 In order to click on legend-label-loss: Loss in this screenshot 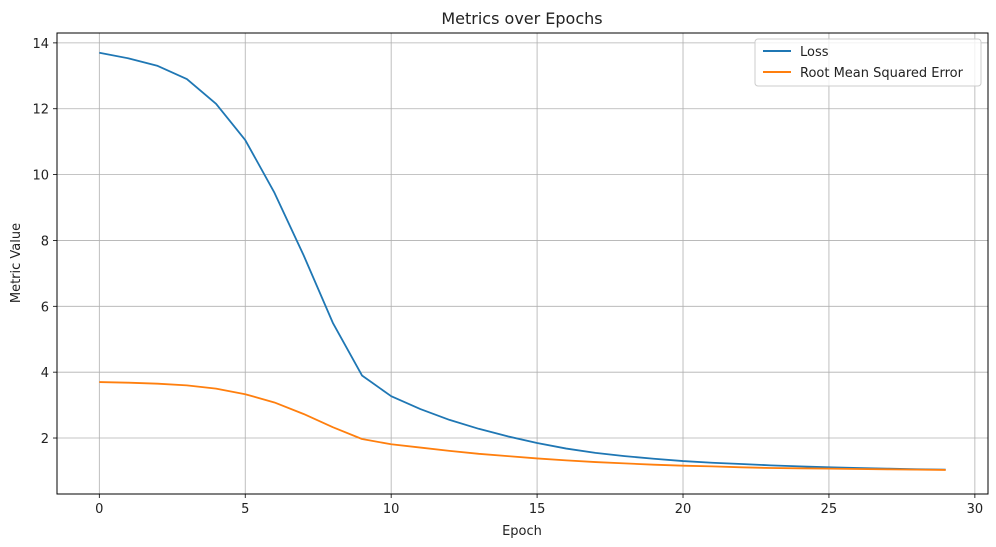, I will do `click(814, 52)`.